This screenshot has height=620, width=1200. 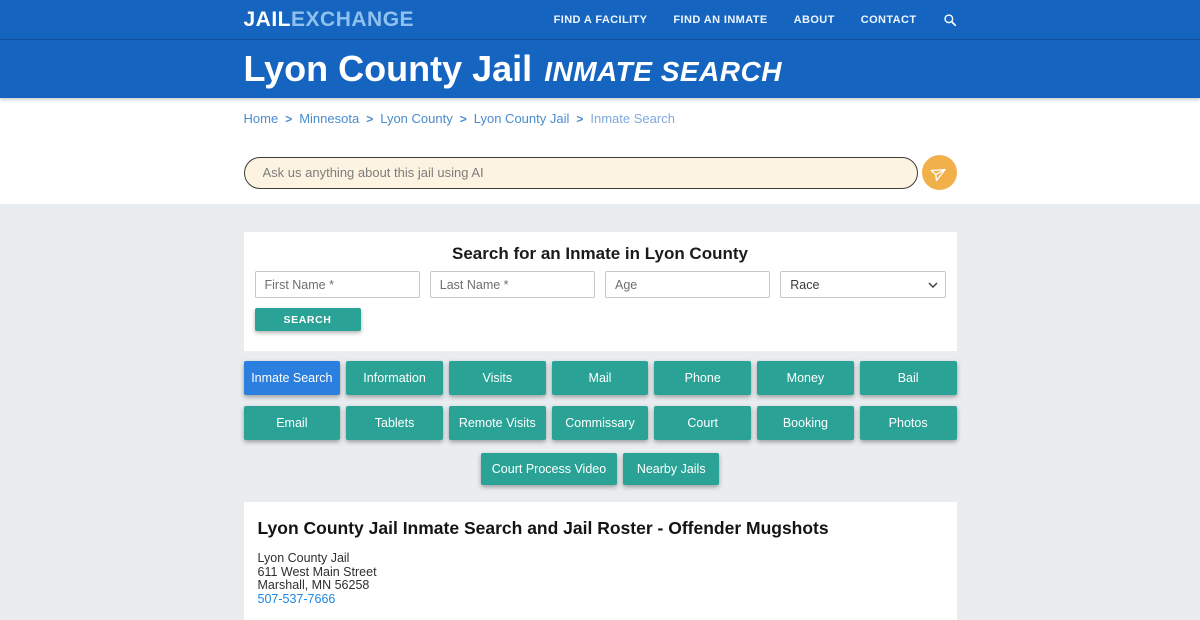 I want to click on page-title: Lyon County Jail INMATE SEARCH, so click(x=600, y=69).